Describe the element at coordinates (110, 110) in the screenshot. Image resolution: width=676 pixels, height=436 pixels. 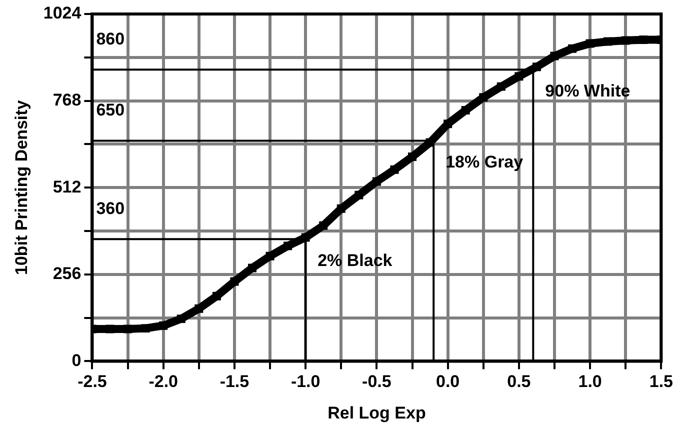
I see `annotation: 650` at that location.